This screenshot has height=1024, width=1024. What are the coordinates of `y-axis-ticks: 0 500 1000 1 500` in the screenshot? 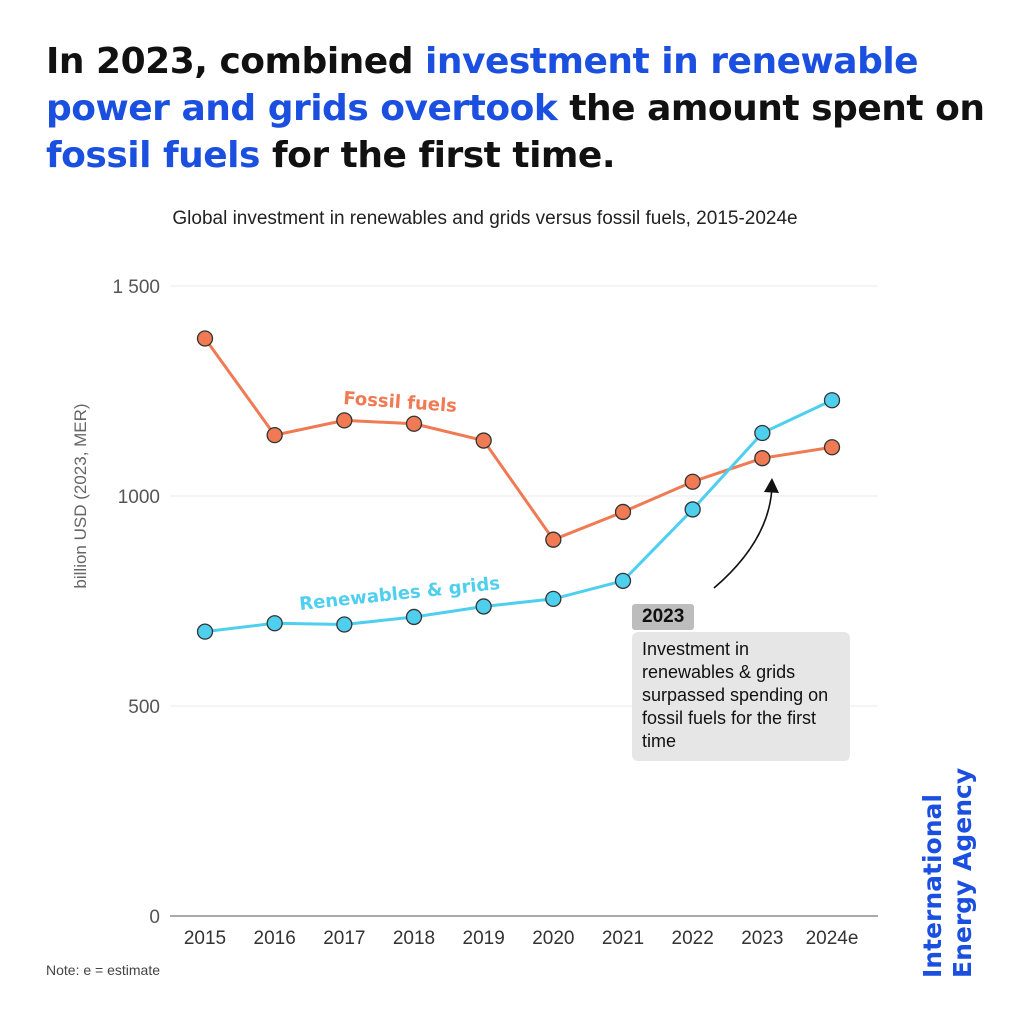 It's located at (136, 602).